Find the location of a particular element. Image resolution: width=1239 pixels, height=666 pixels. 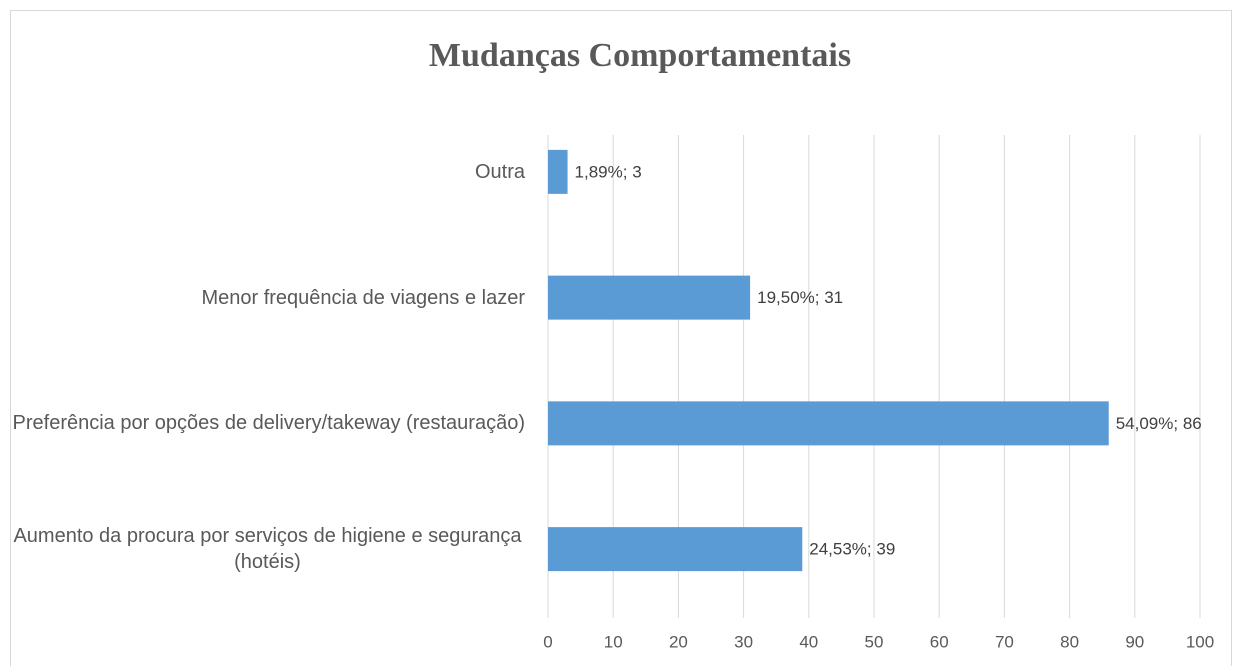

x-tick-label: 60 is located at coordinates (939, 641).